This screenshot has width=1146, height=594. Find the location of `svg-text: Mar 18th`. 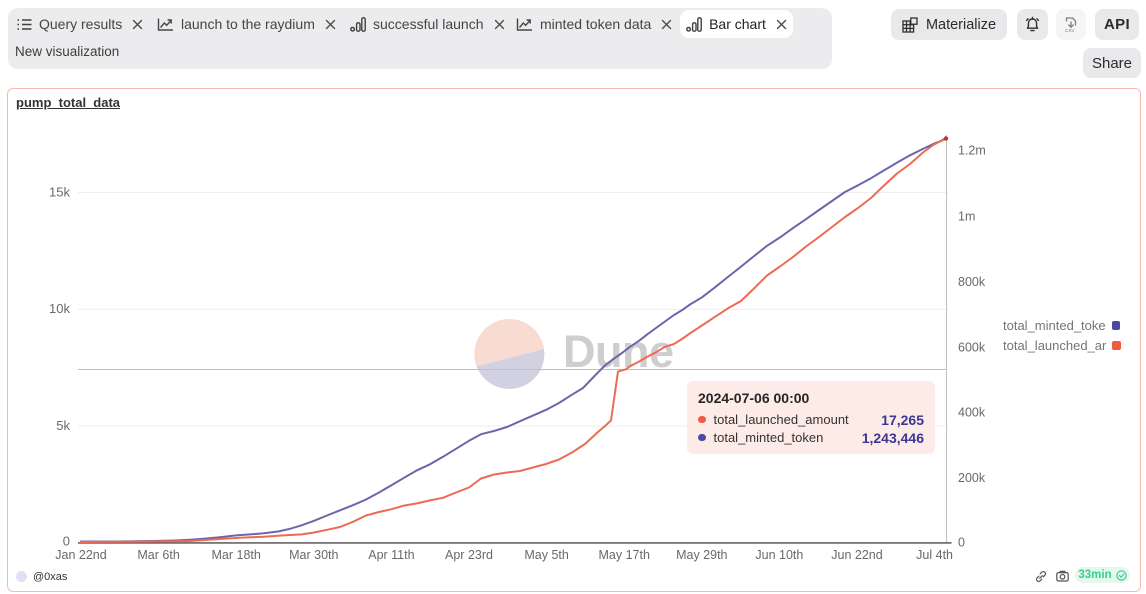

svg-text: Mar 18th is located at coordinates (236, 555).